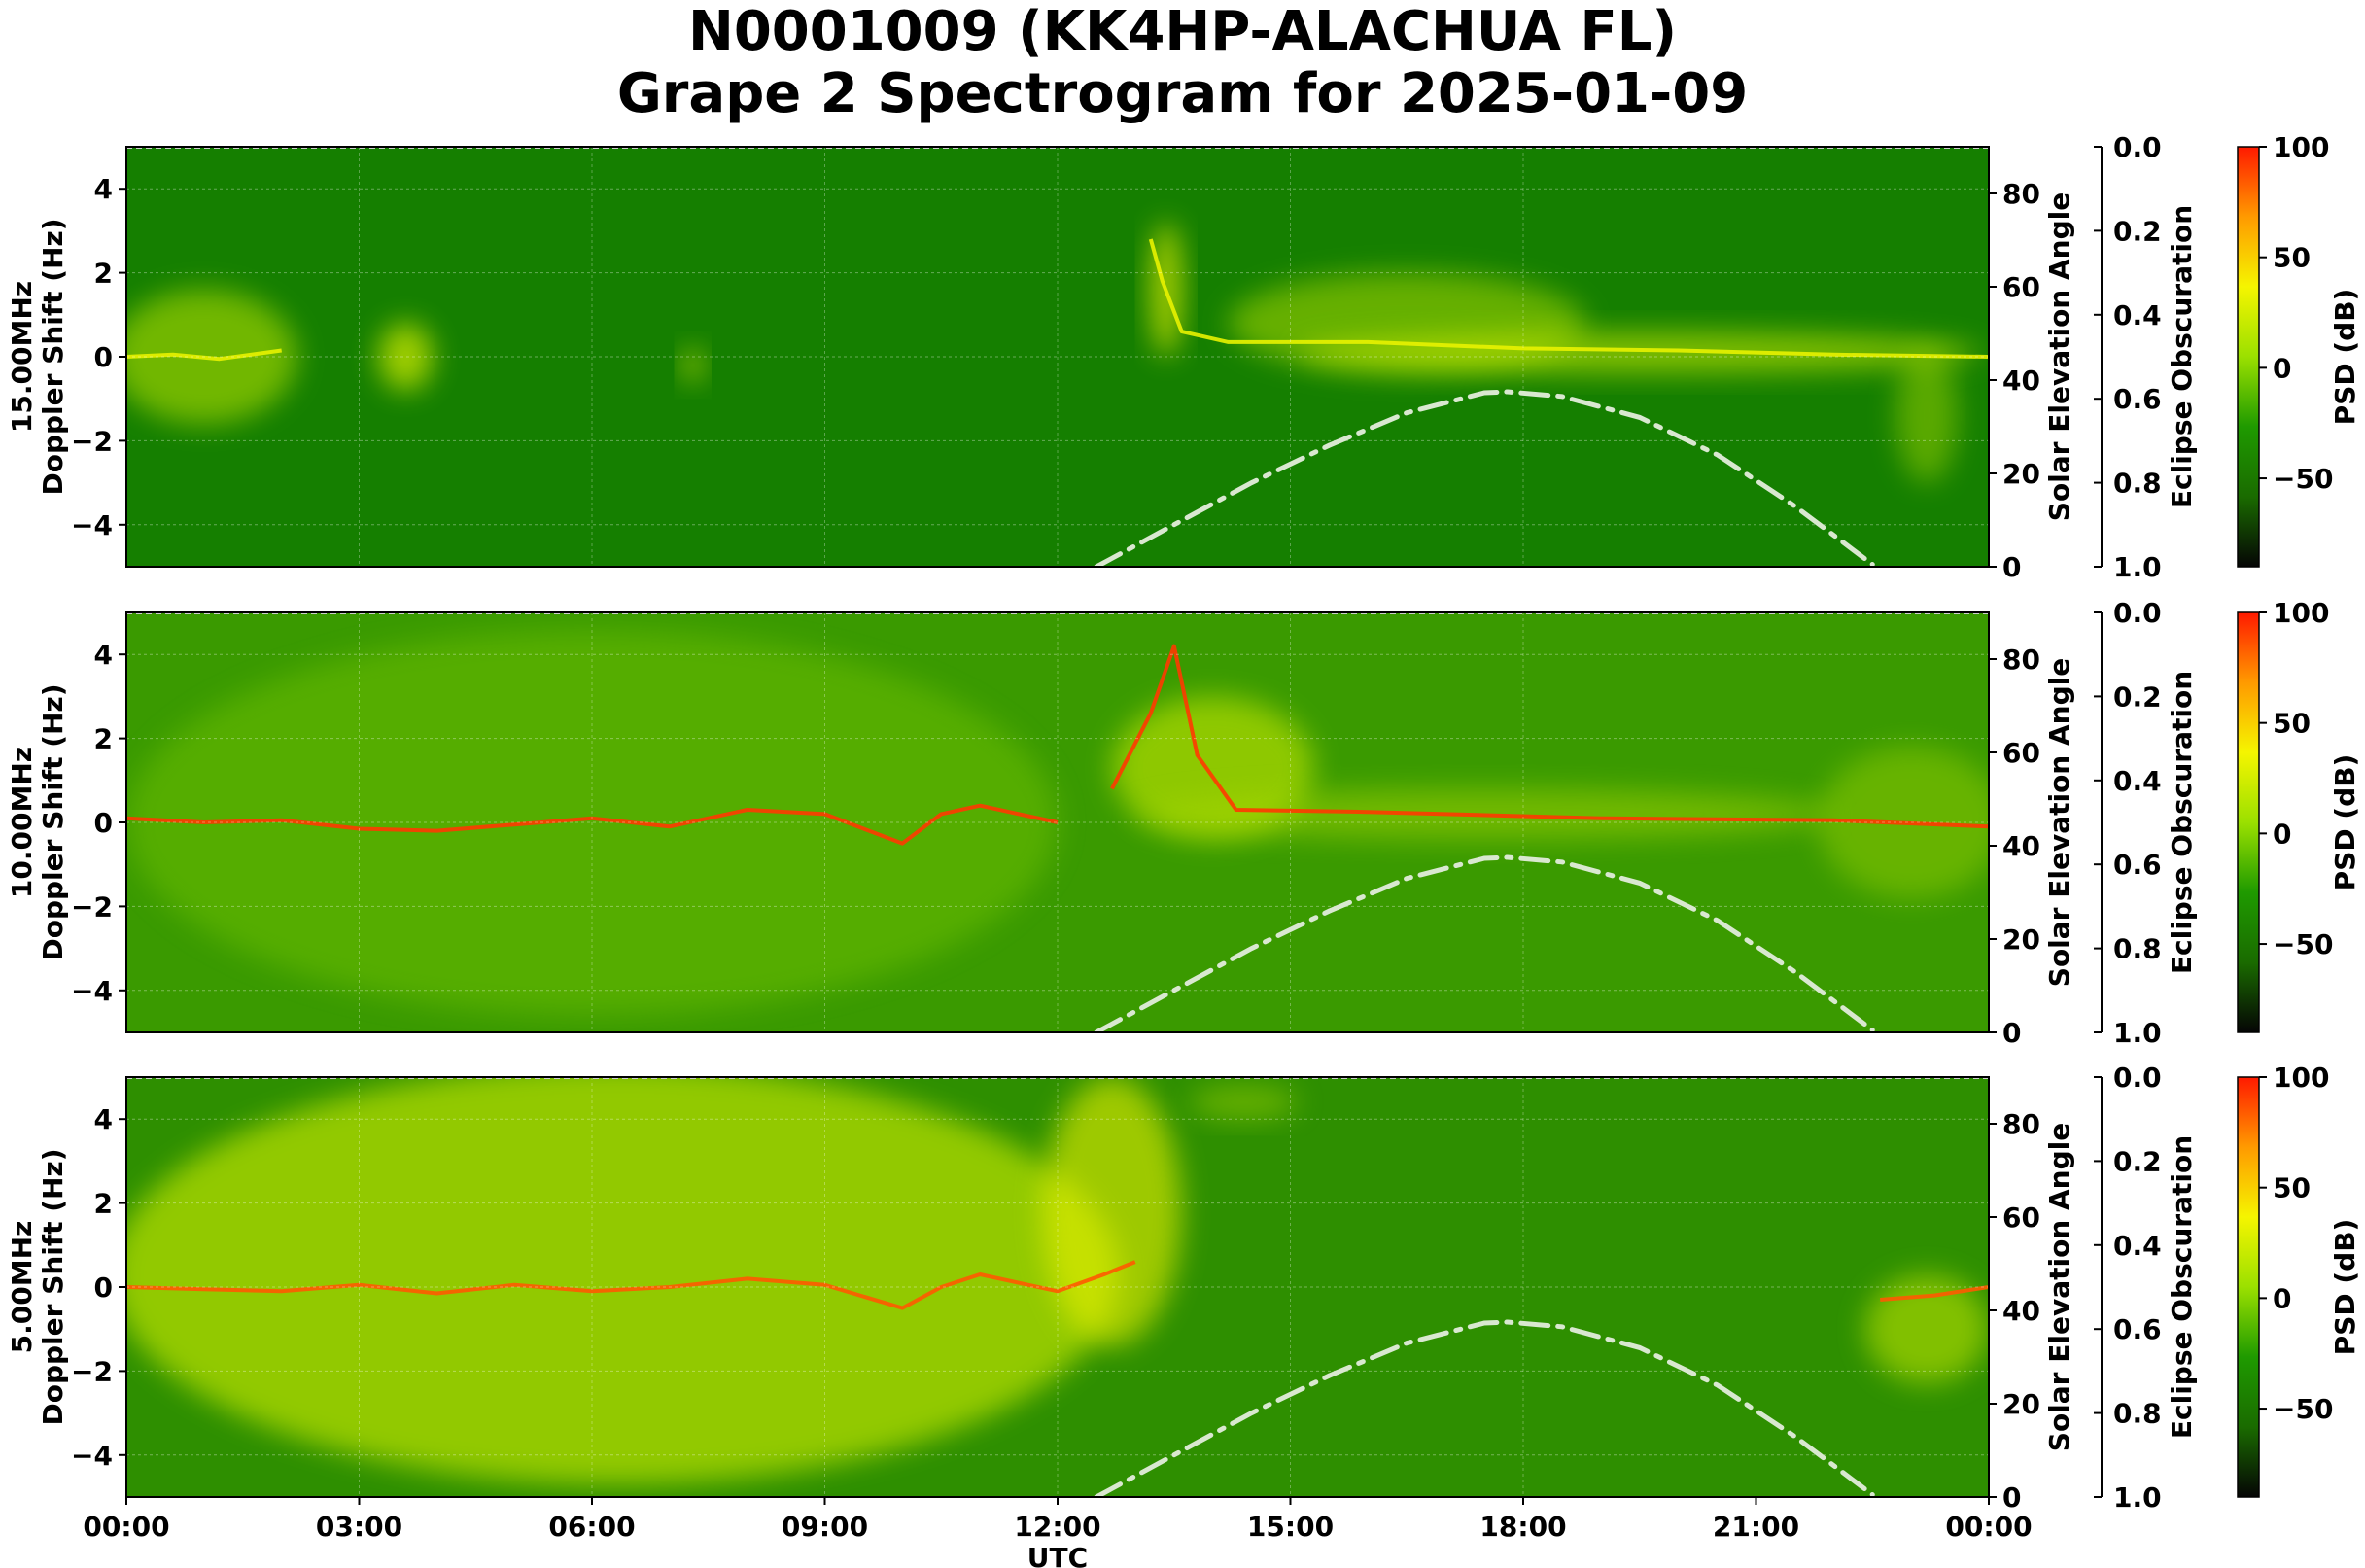  Describe the element at coordinates (359, 1527) in the screenshot. I see `x-tick-label: 03:00` at that location.